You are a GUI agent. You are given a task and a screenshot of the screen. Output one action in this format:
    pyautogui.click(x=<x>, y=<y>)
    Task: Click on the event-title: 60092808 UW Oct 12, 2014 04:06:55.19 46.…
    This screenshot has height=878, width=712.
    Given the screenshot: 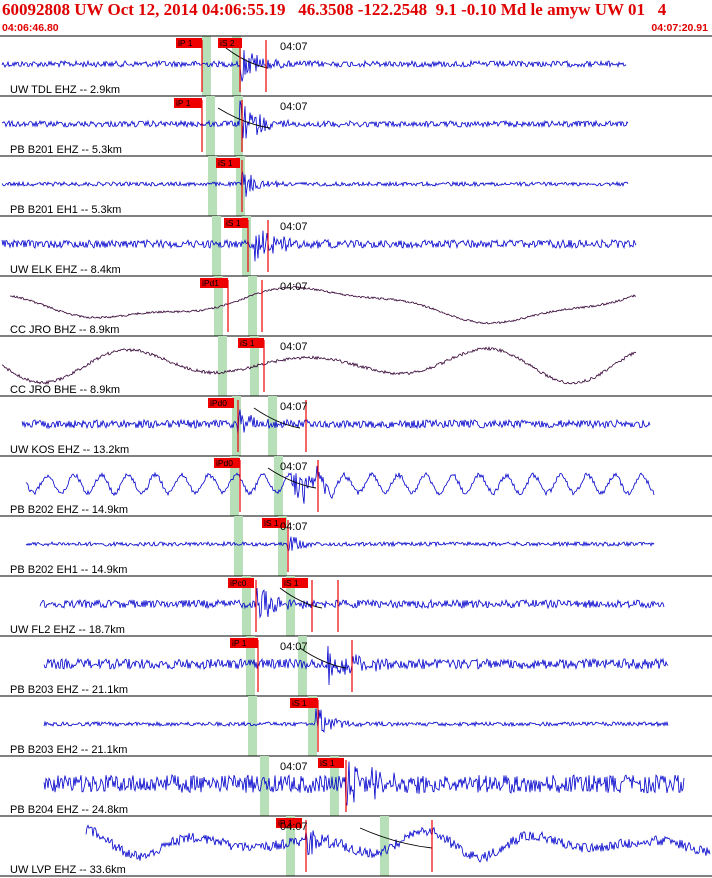 What is the action you would take?
    pyautogui.click(x=334, y=9)
    